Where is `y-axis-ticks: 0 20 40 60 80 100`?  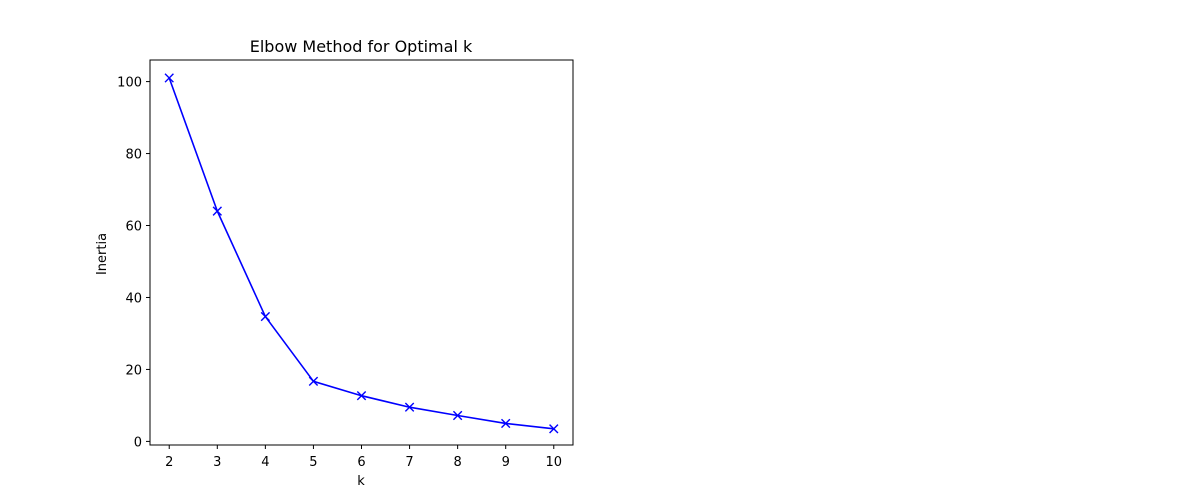
y-axis-ticks: 0 20 40 60 80 100 is located at coordinates (133, 263).